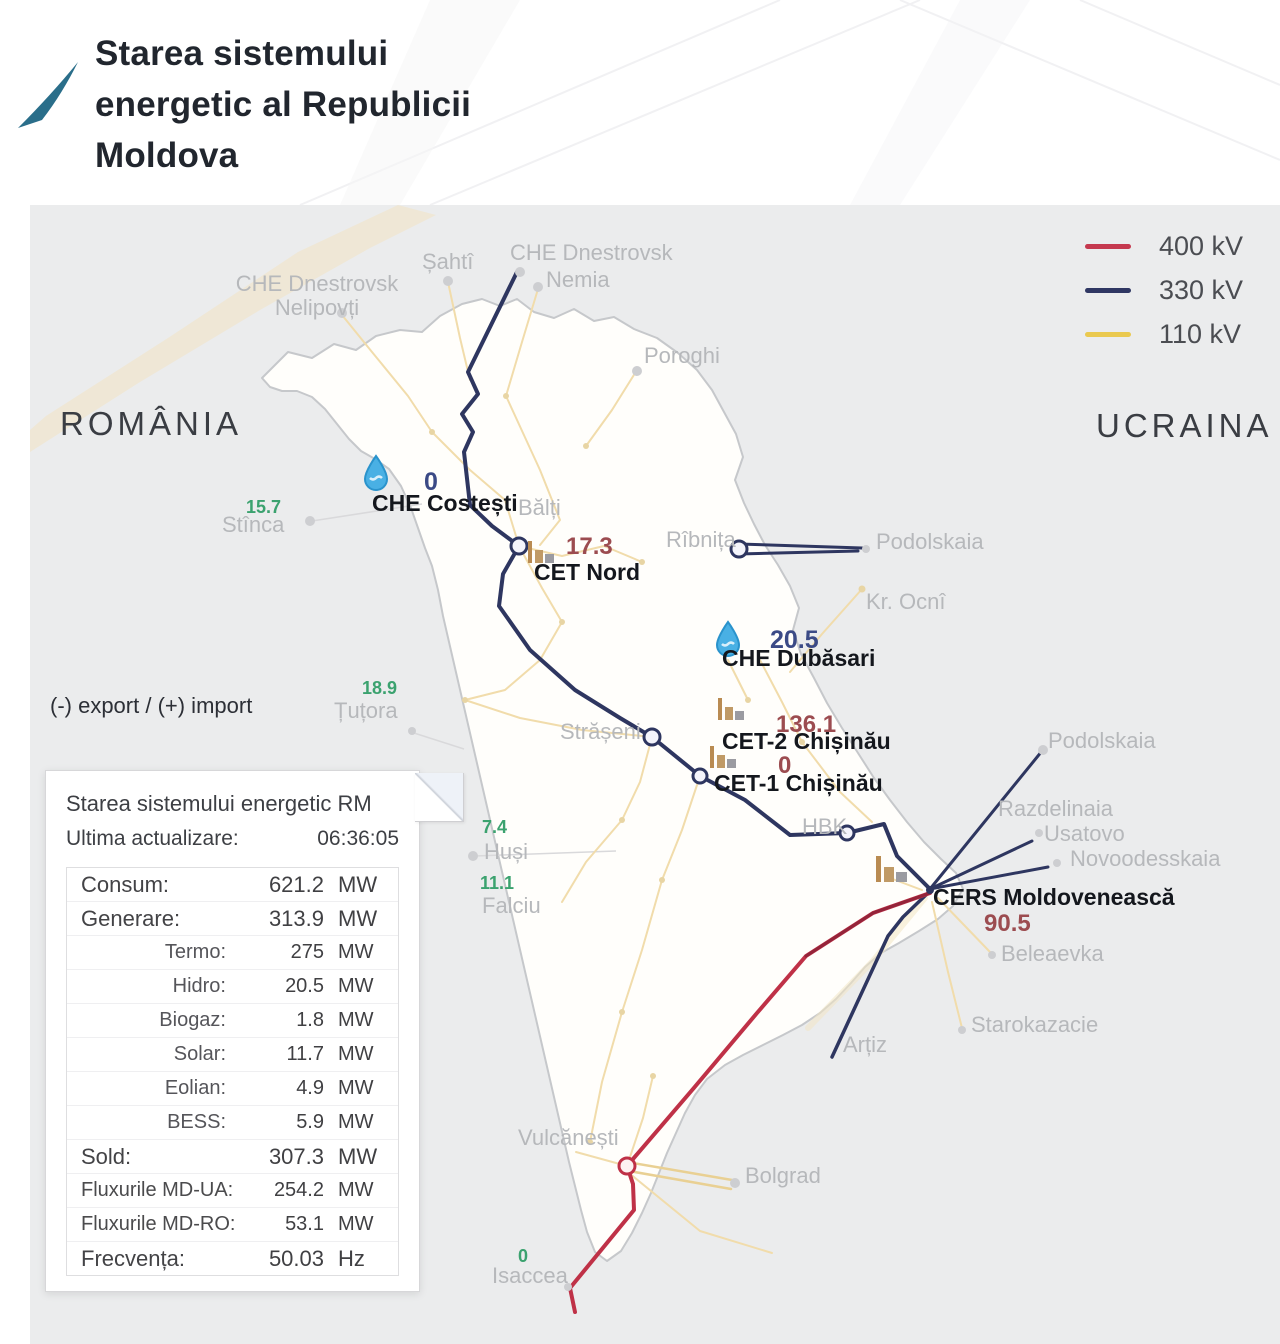 The image size is (1280, 1344). I want to click on thermal-plant-icon-cers, so click(891, 869).